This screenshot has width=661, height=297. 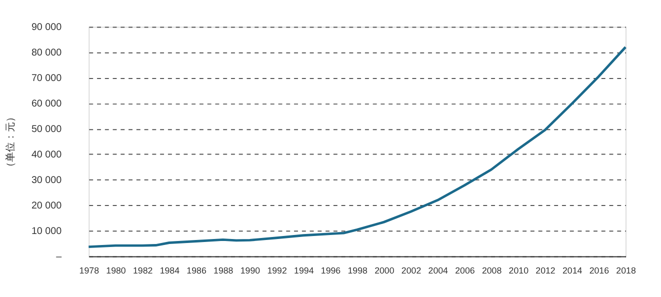 I want to click on x-tick-label: 2010, so click(x=518, y=270).